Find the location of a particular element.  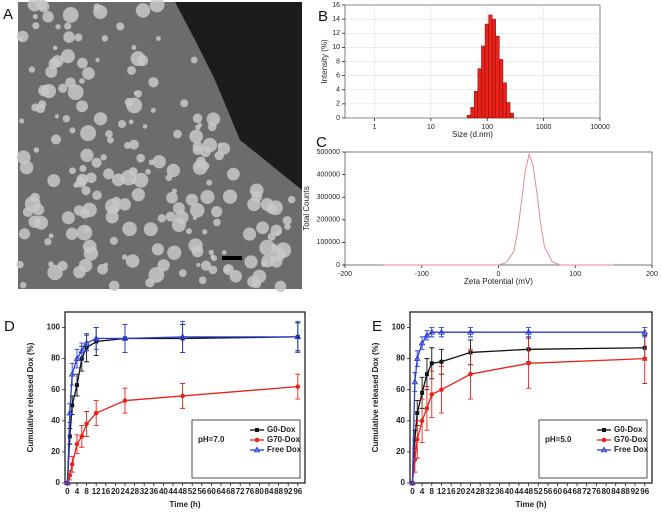

y-tick-label: 6 is located at coordinates (338, 75).